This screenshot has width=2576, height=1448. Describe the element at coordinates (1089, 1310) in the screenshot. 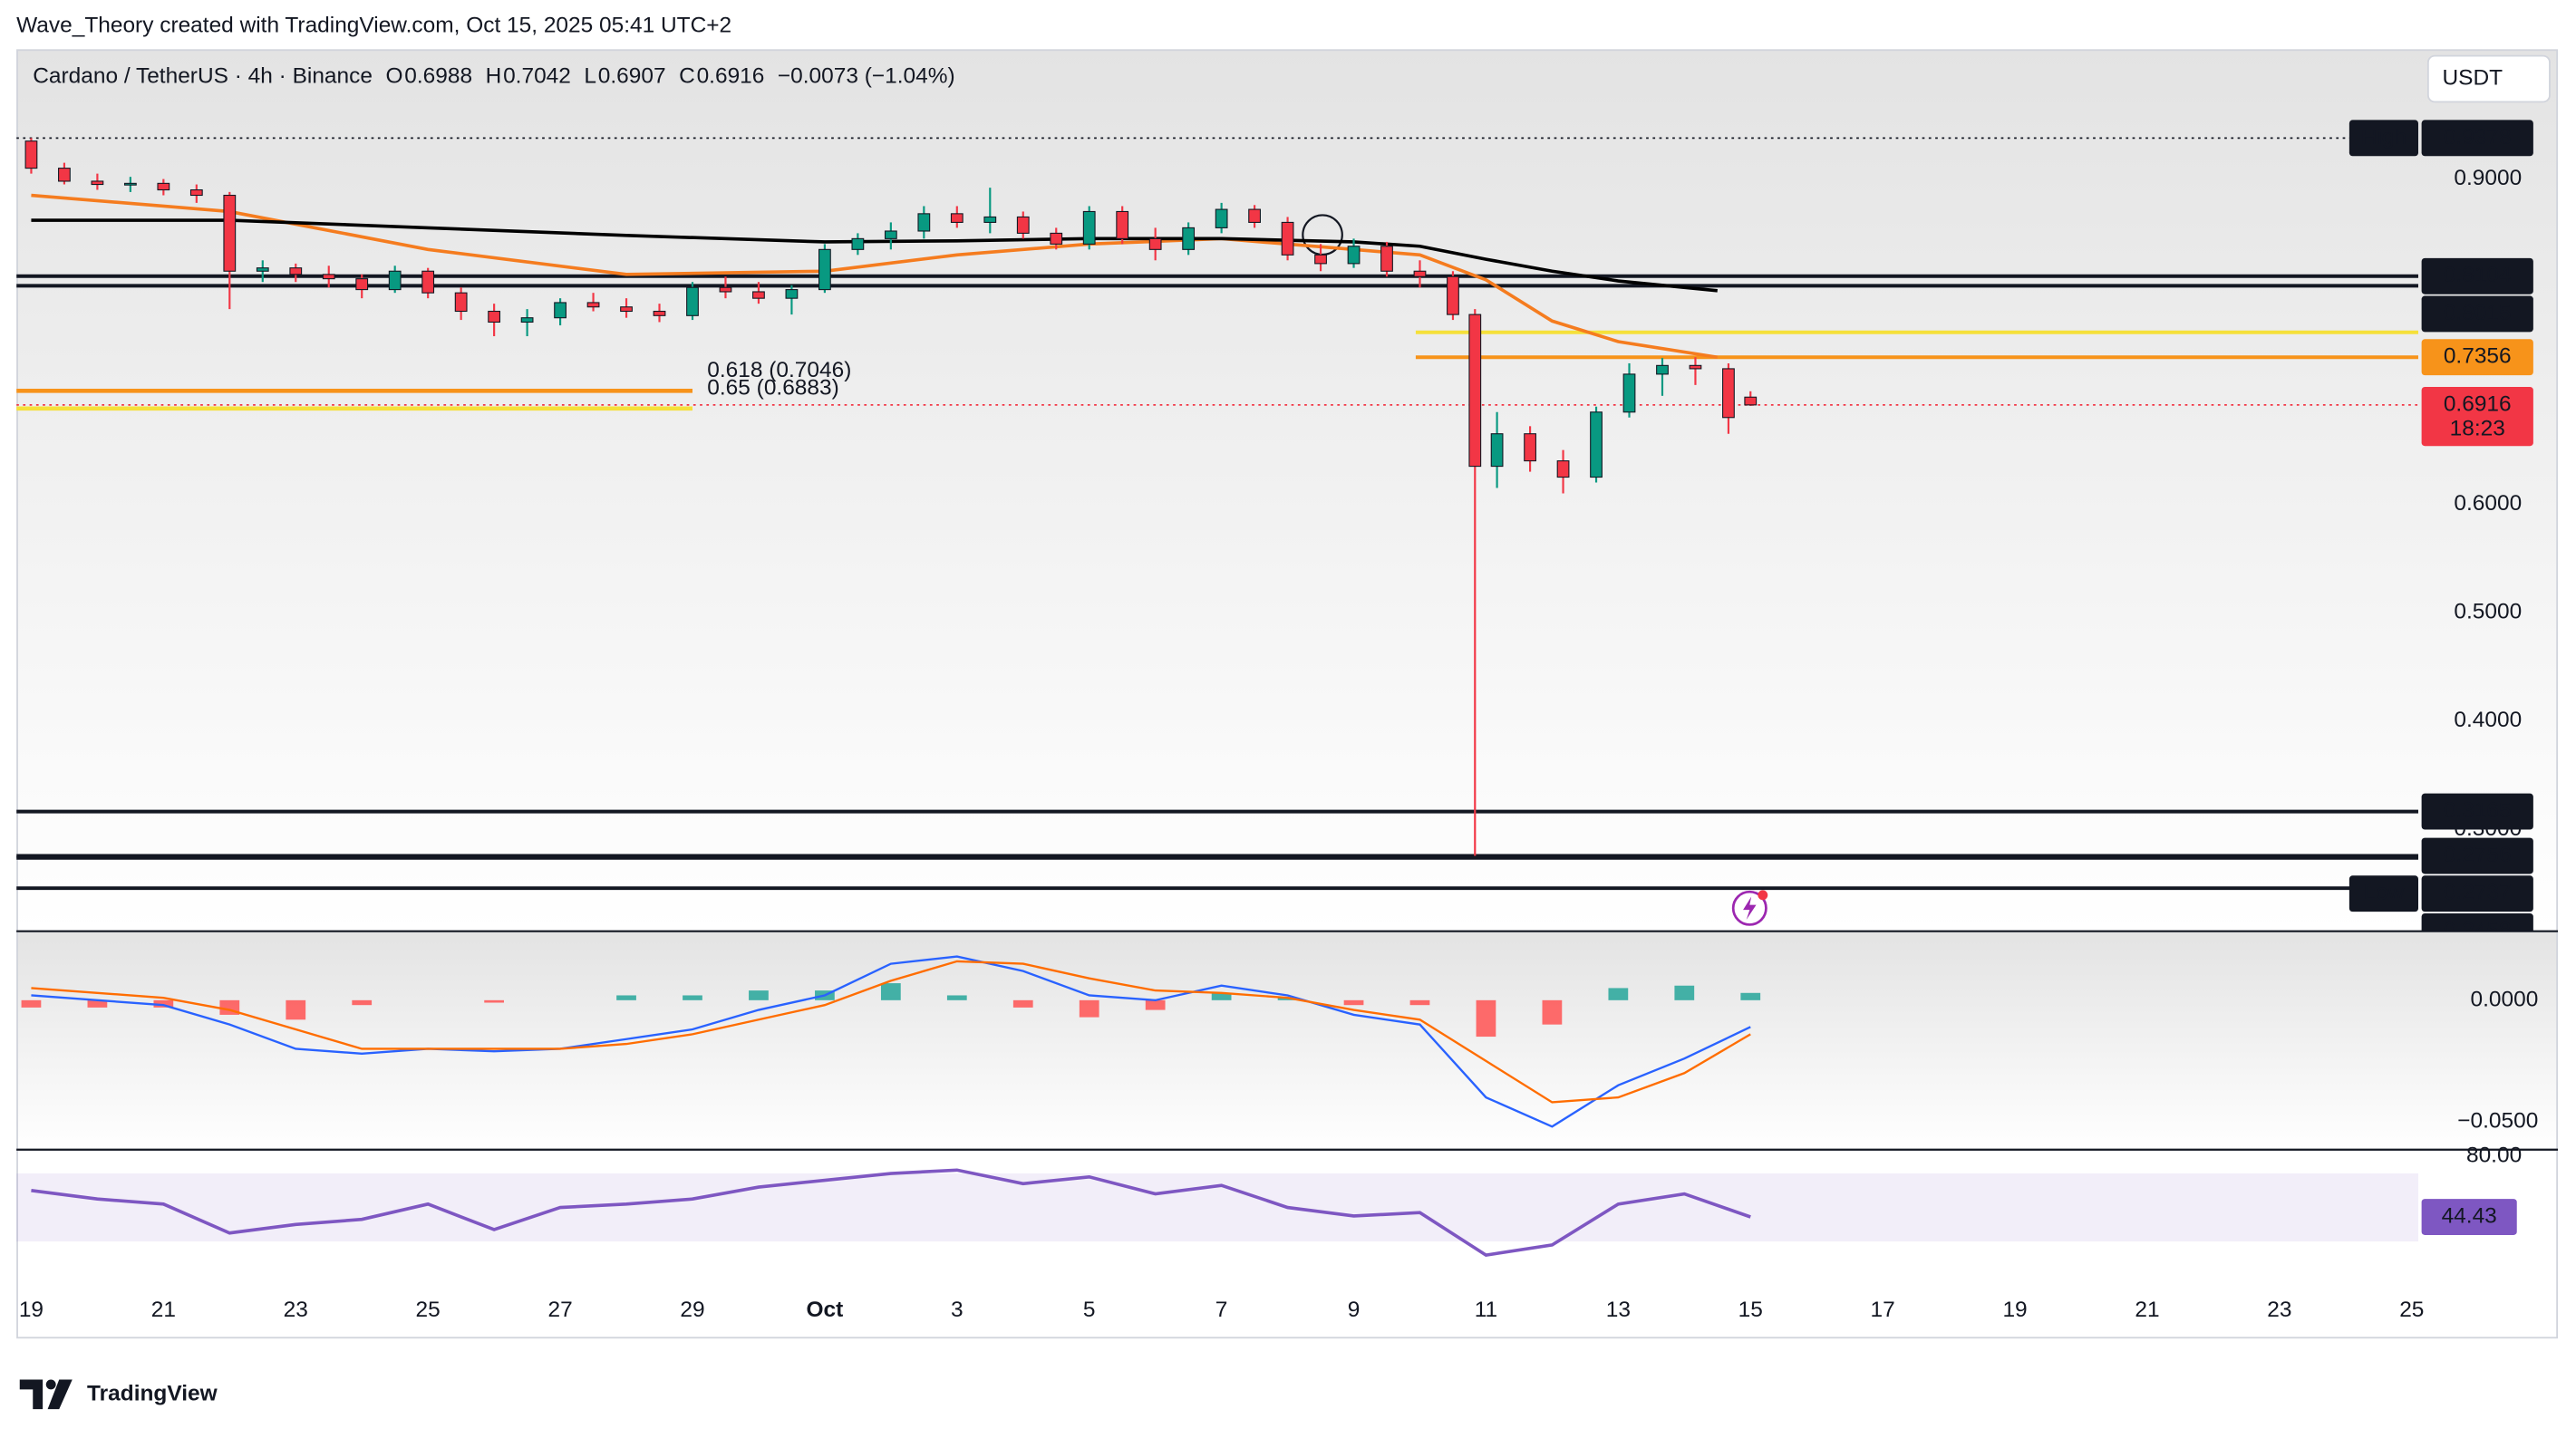

I see `x-tick-label: 5` at that location.